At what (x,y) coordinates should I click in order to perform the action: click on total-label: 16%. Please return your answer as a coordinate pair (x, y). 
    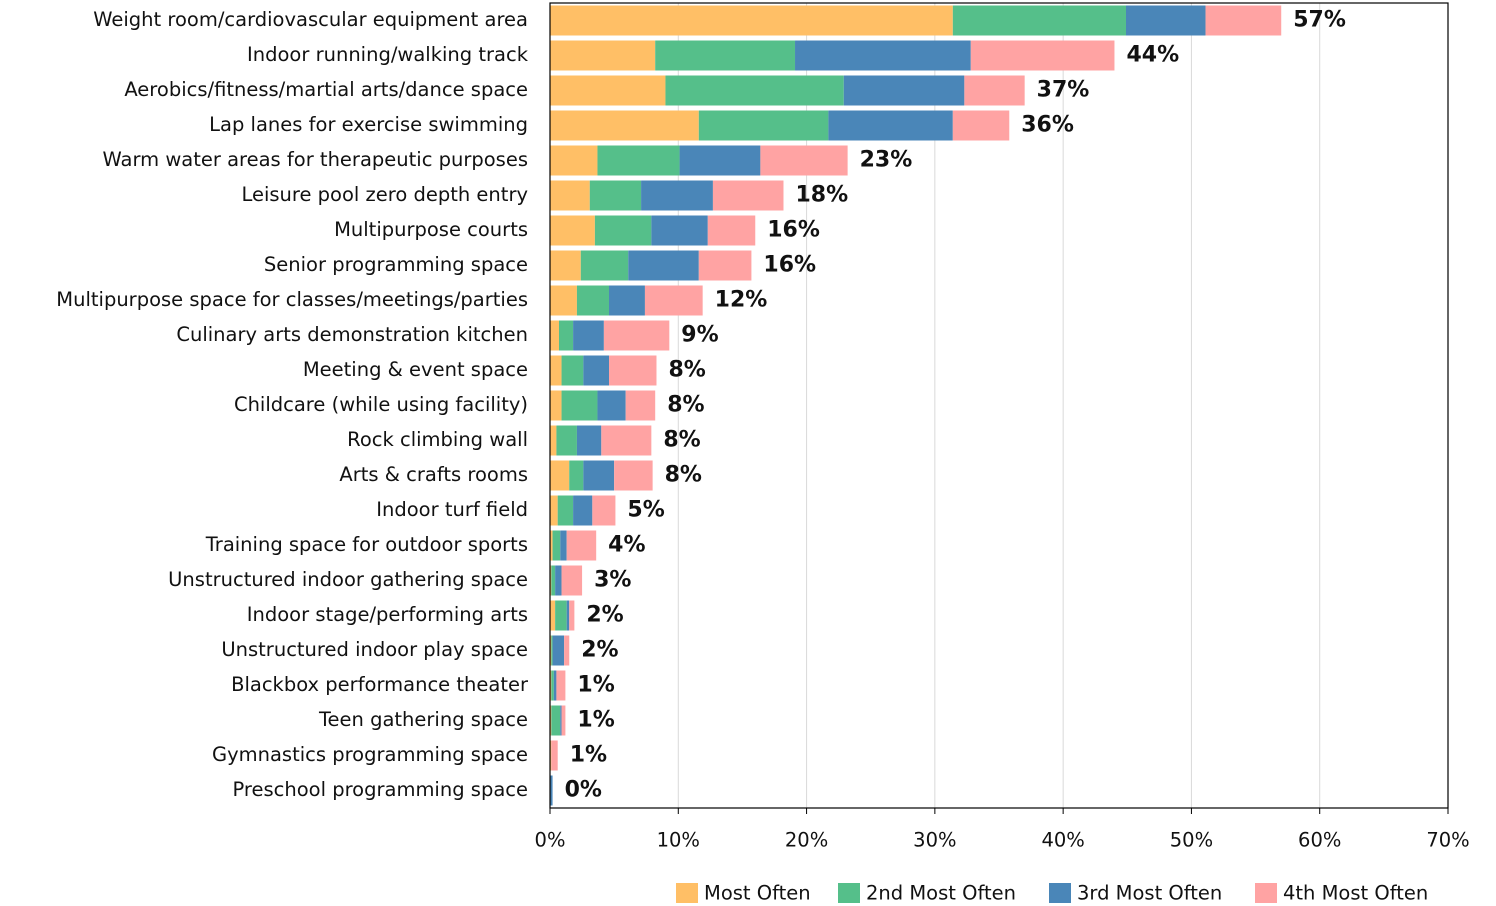
    Looking at the image, I should click on (789, 265).